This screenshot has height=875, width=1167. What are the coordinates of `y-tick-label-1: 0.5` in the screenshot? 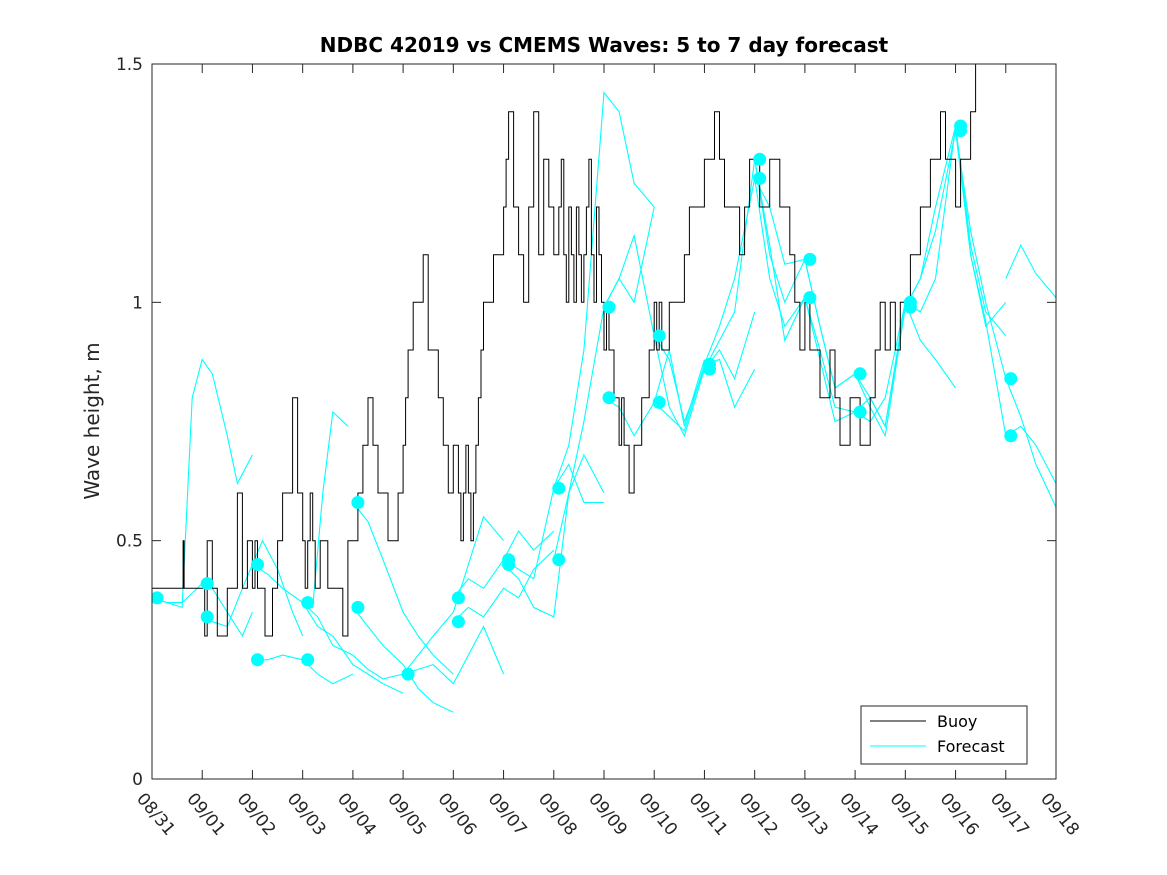 It's located at (129, 542).